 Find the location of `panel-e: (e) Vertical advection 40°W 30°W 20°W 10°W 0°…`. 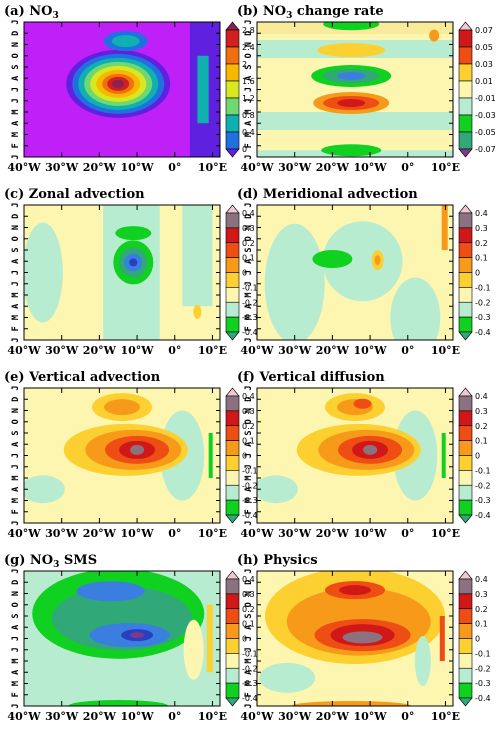

panel-e: (e) Vertical advection 40°W 30°W 20°W 10°W 0°… is located at coordinates (131, 455).